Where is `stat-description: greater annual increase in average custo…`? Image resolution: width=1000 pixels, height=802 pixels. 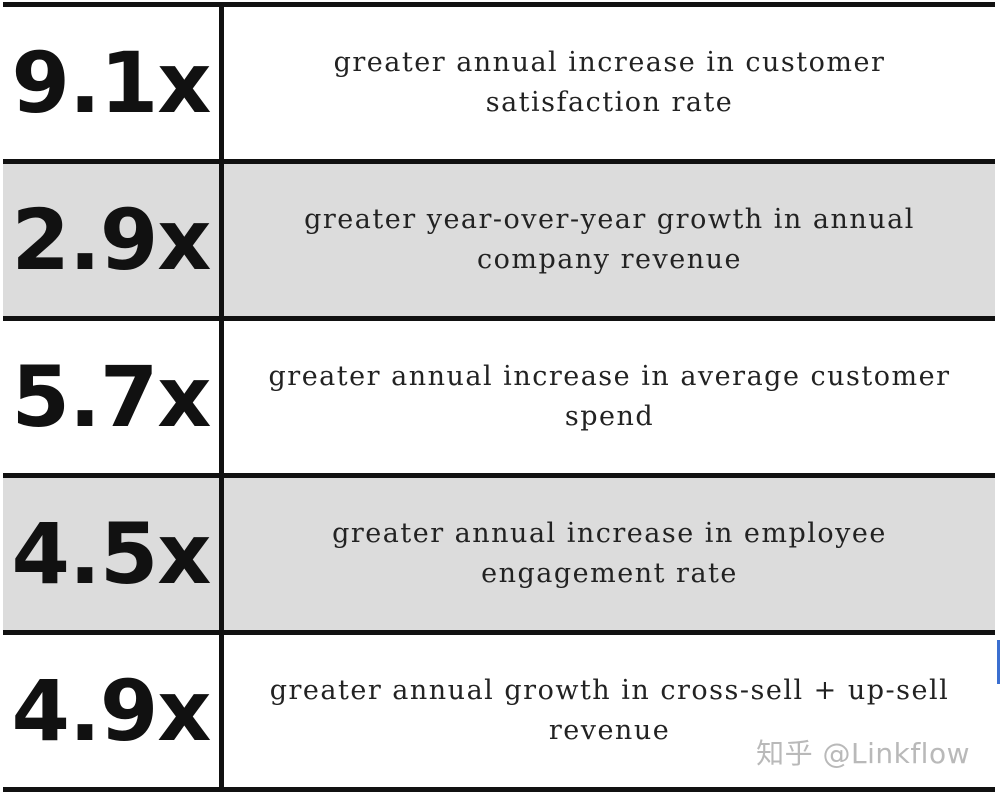
stat-description: greater annual increase in average custo… is located at coordinates (609, 396).